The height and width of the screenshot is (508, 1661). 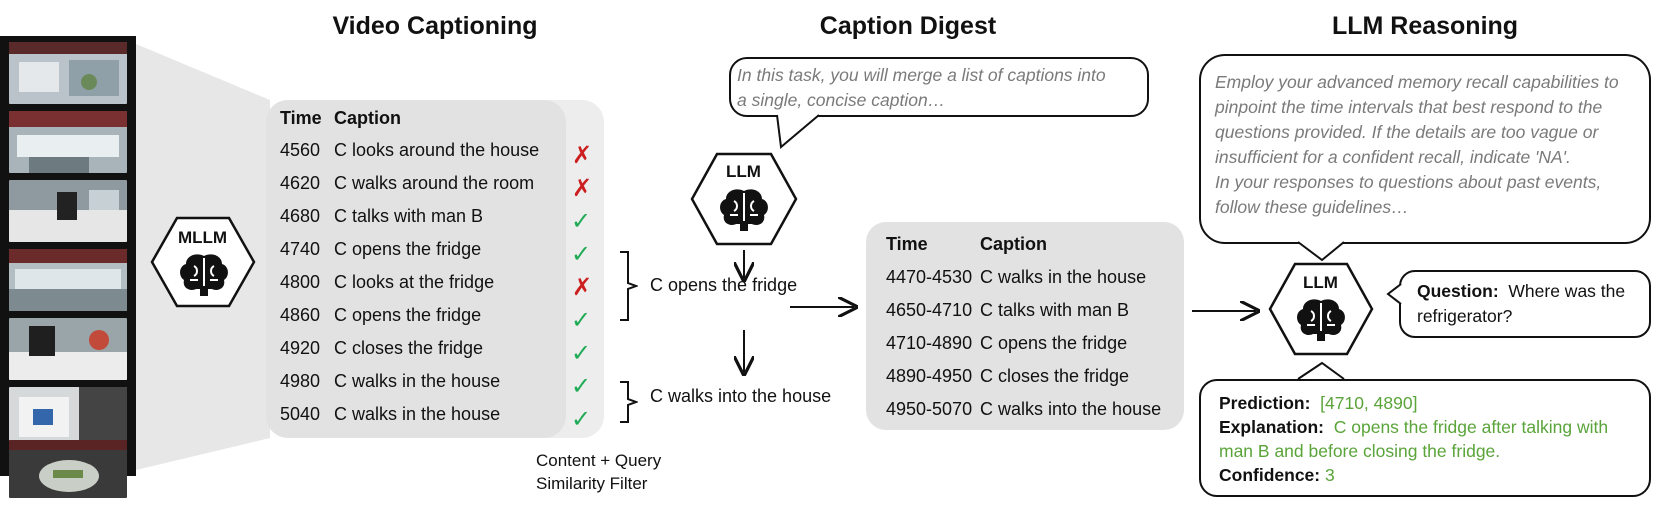 What do you see at coordinates (929, 310) in the screenshot?
I see `row-time: 4650-4710` at bounding box center [929, 310].